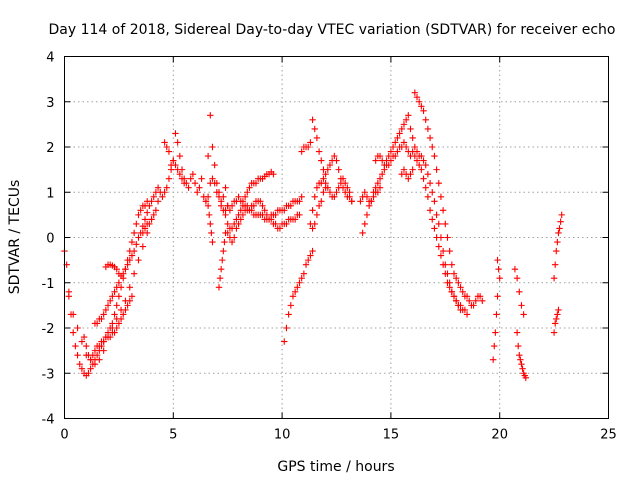 The width and height of the screenshot is (640, 480). What do you see at coordinates (50, 103) in the screenshot?
I see `y-tick-label: 3` at bounding box center [50, 103].